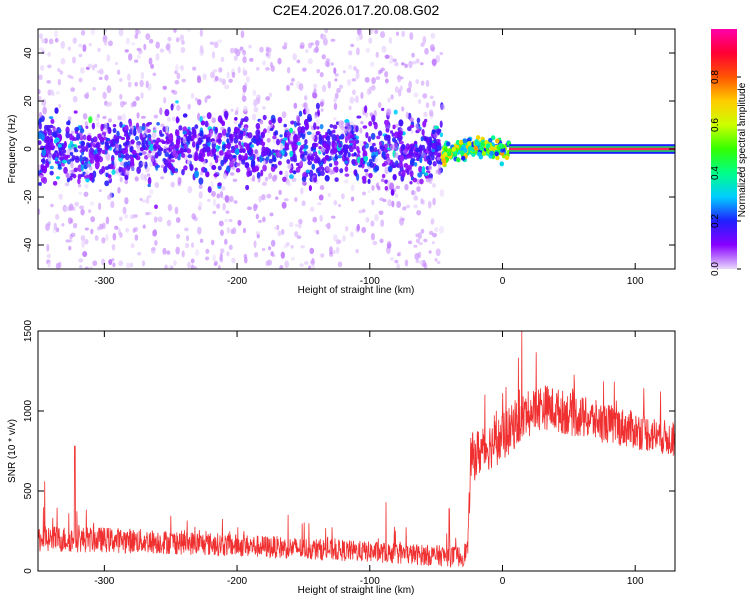 This screenshot has height=600, width=750. I want to click on snr-y-axis-label: SNR (10 * v/v), so click(12, 451).